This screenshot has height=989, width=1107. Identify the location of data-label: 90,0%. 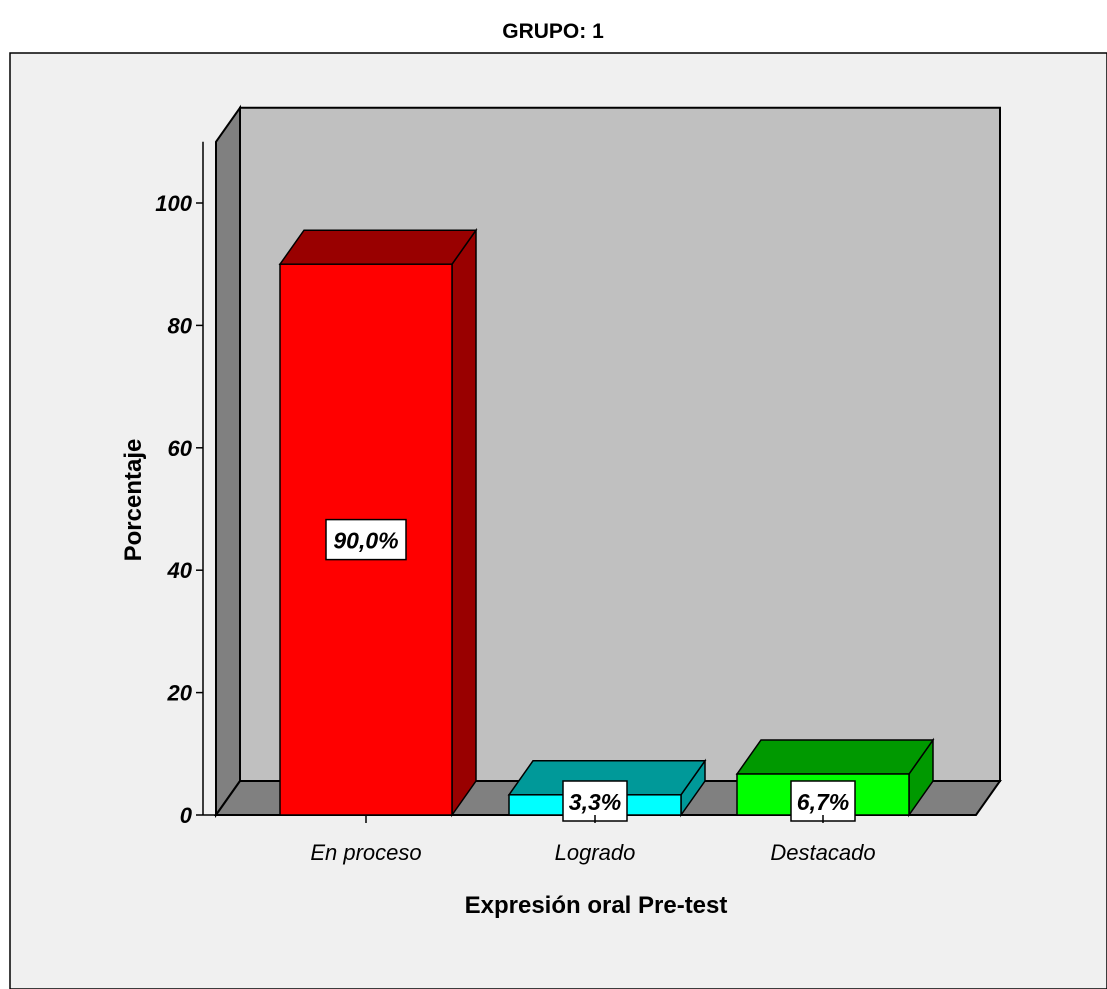
(365, 541).